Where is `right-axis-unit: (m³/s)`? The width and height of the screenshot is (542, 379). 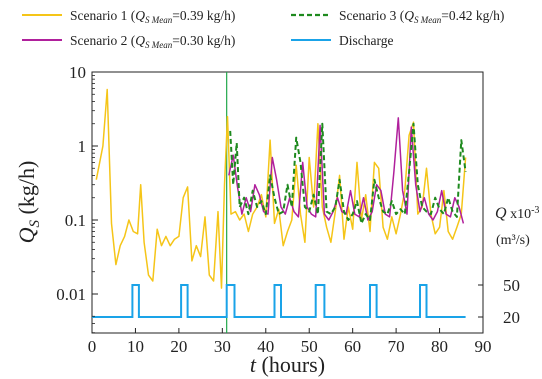
right-axis-unit: (m³/s) is located at coordinates (513, 240).